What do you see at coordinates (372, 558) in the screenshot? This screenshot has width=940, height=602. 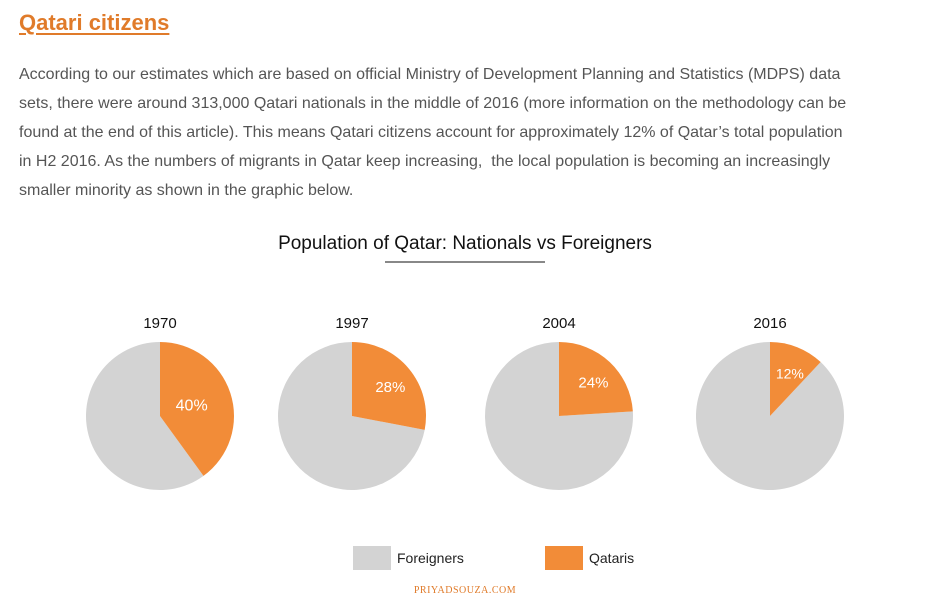 I see `legend-swatch-foreigners` at bounding box center [372, 558].